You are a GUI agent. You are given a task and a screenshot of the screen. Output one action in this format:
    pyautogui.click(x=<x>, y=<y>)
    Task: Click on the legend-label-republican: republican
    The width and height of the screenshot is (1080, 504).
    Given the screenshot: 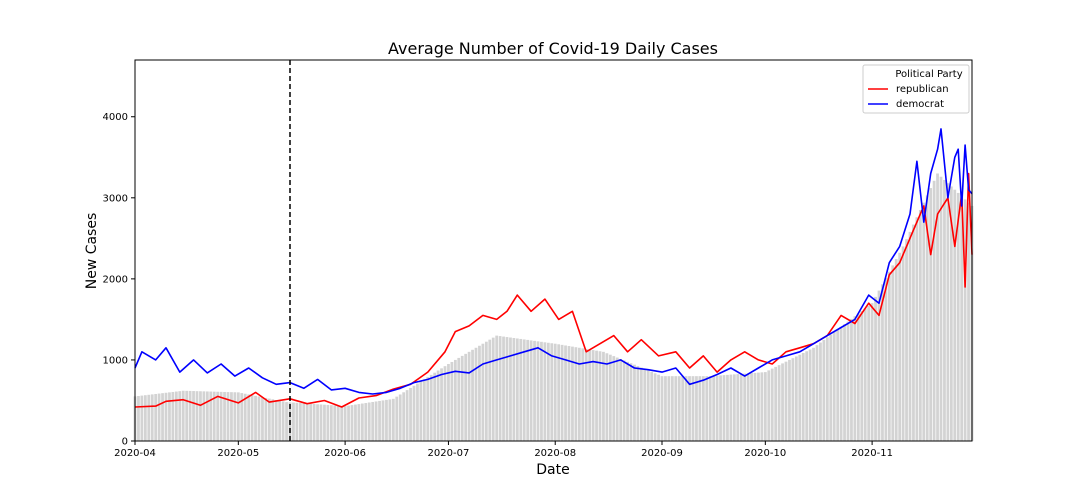 What is the action you would take?
    pyautogui.click(x=922, y=89)
    